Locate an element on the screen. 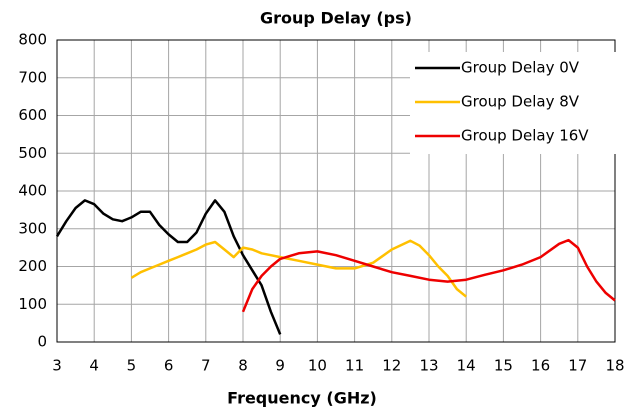 This screenshot has width=631, height=415. x-tick-label: 8 is located at coordinates (243, 366).